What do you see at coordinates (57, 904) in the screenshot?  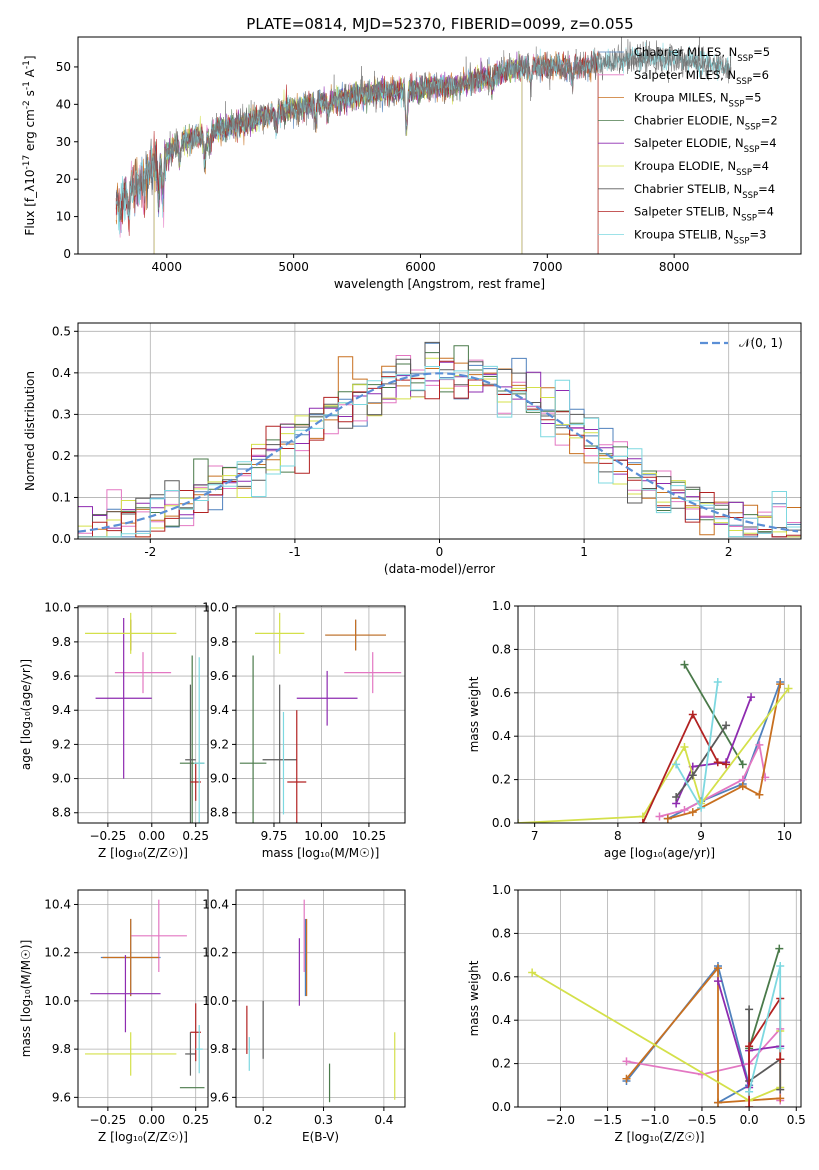 I see `y-tick-label: 10.4` at bounding box center [57, 904].